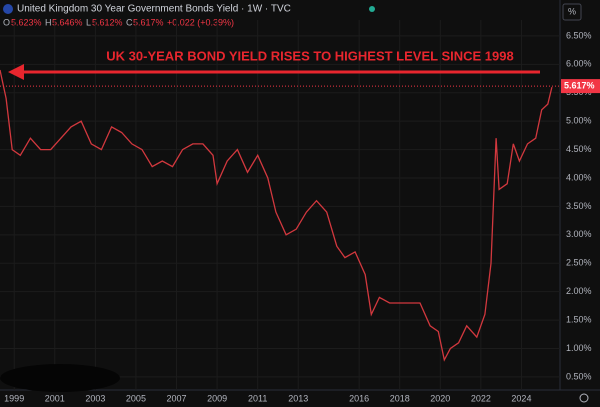 The image size is (600, 407). Describe the element at coordinates (579, 177) in the screenshot. I see `y-tick-label: 4.00%` at that location.